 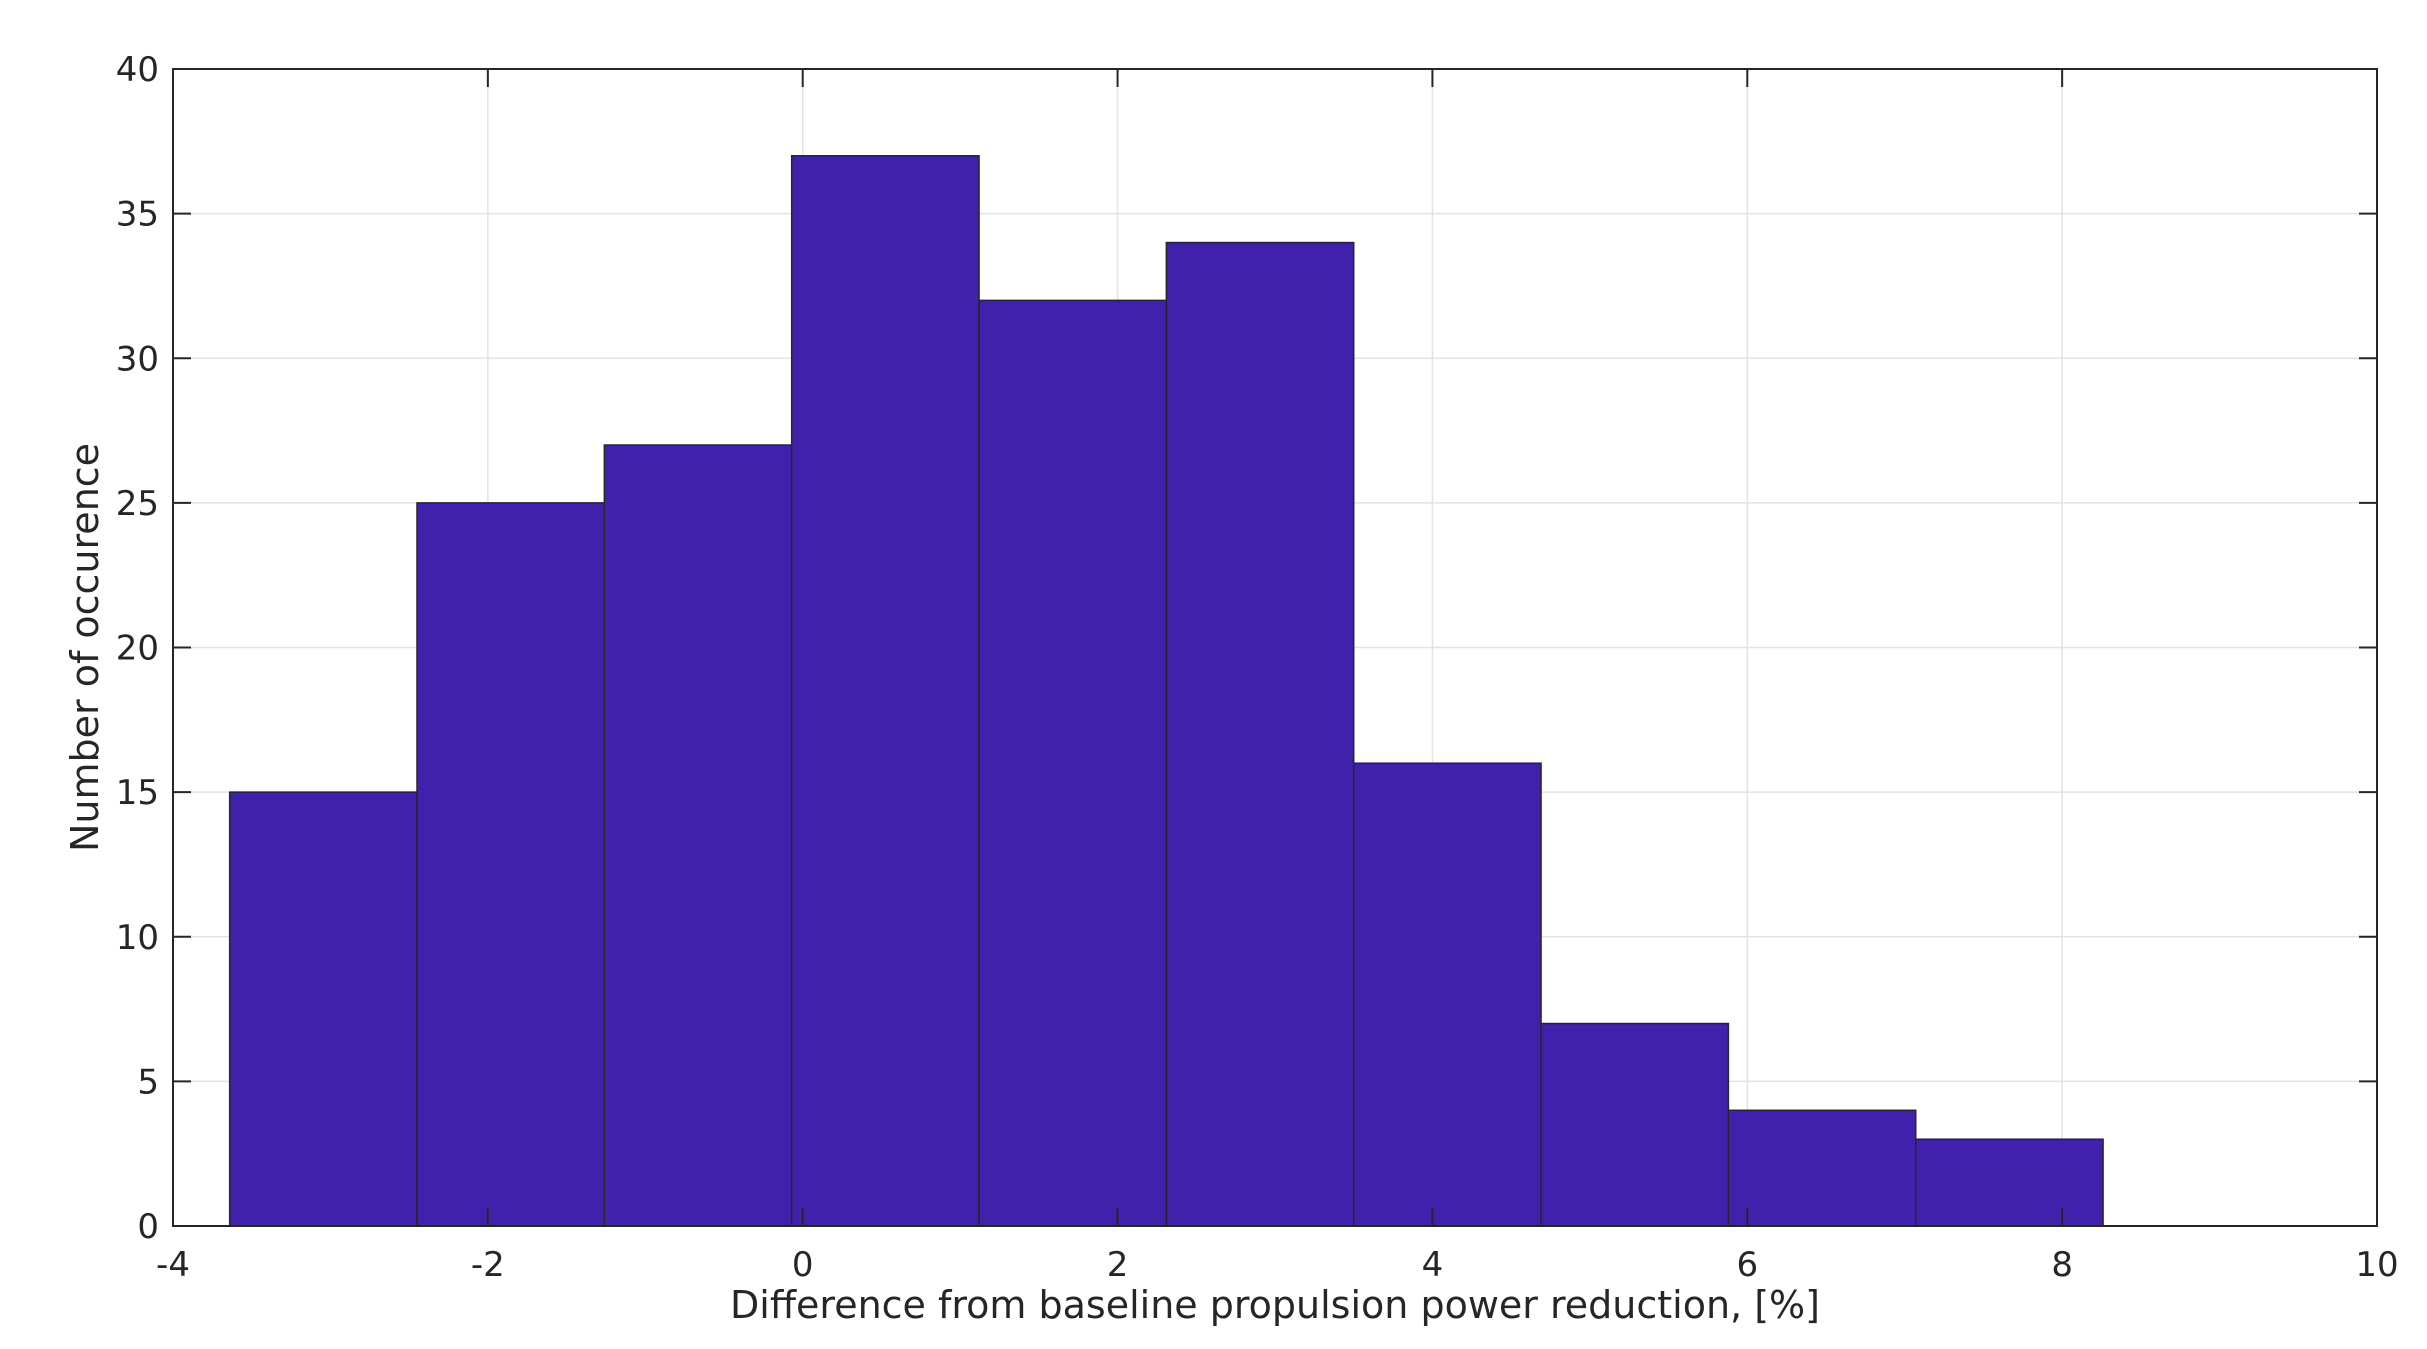 What do you see at coordinates (1433, 1265) in the screenshot?
I see `x-tick-label-4: 4` at bounding box center [1433, 1265].